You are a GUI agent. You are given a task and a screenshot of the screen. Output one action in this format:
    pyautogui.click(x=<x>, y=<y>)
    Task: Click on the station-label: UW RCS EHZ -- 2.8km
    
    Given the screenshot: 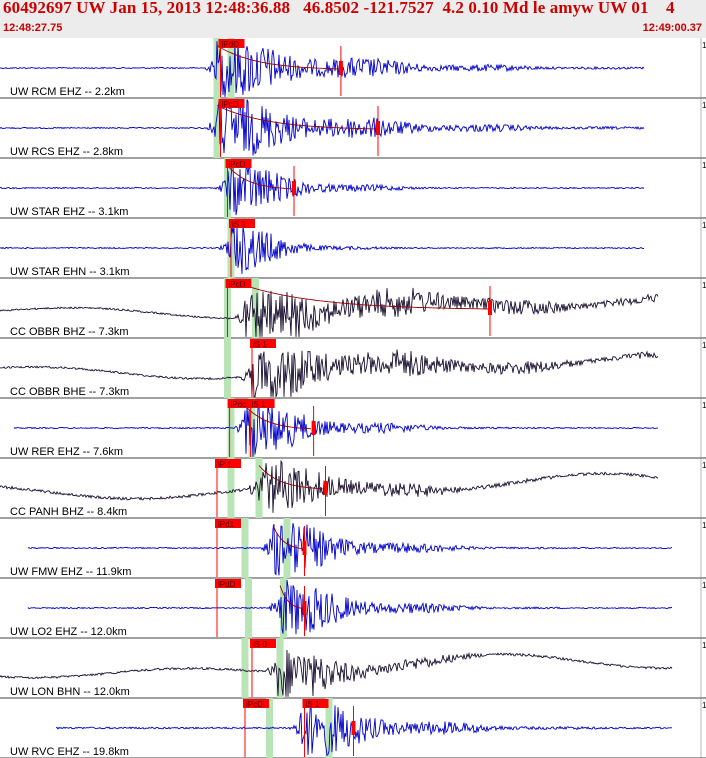 What is the action you would take?
    pyautogui.click(x=66, y=152)
    